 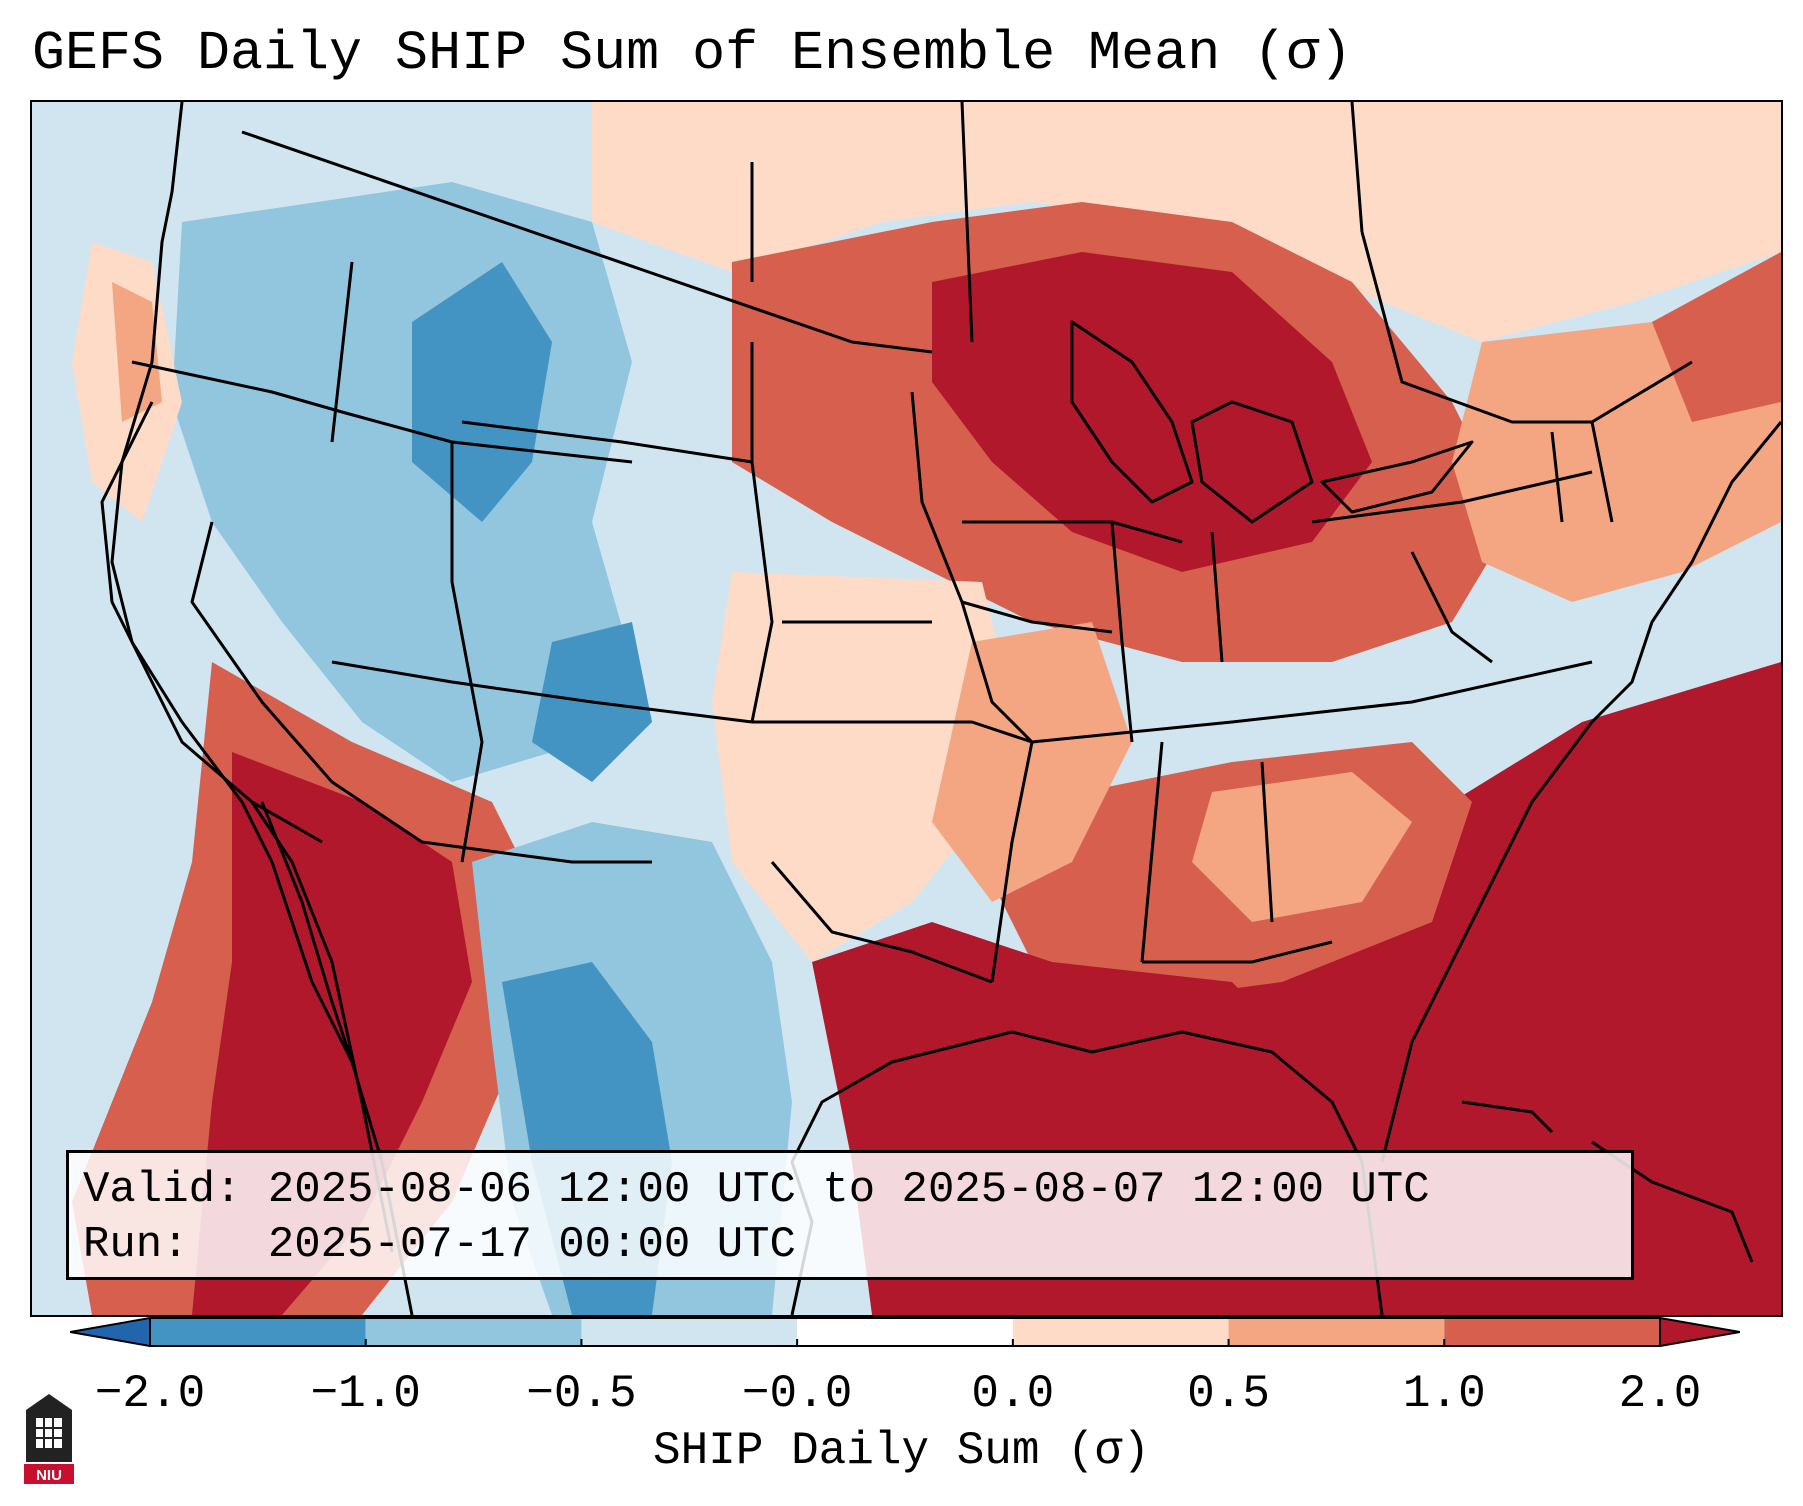 I want to click on logo-text: NIU, so click(x=49, y=1475).